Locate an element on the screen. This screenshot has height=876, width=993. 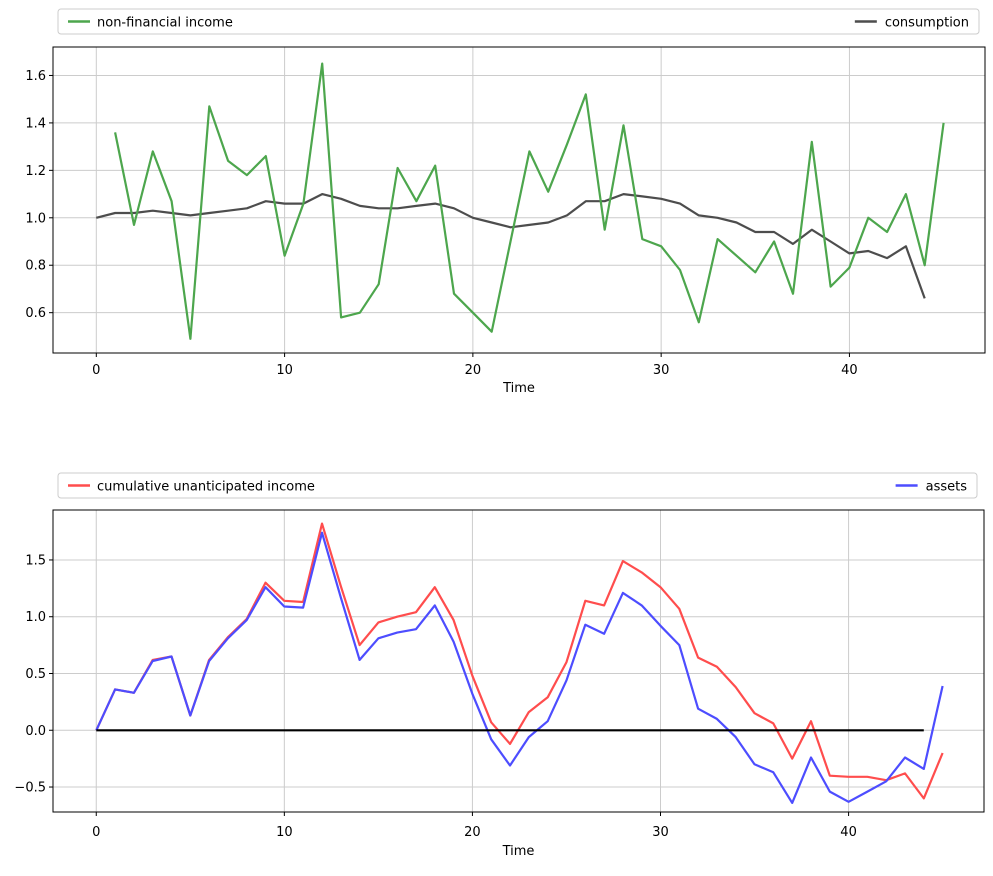
y-tick-label: 1.6 is located at coordinates (35, 76).